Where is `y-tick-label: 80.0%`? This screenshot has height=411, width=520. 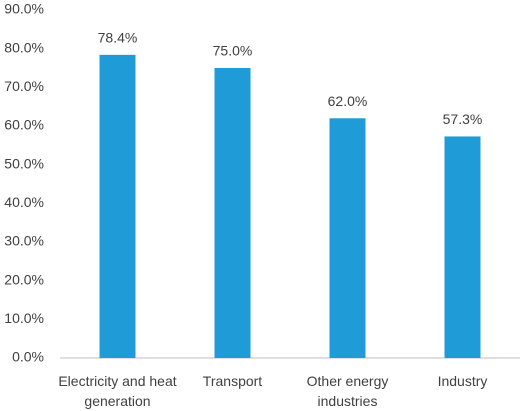 y-tick-label: 80.0% is located at coordinates (24, 47).